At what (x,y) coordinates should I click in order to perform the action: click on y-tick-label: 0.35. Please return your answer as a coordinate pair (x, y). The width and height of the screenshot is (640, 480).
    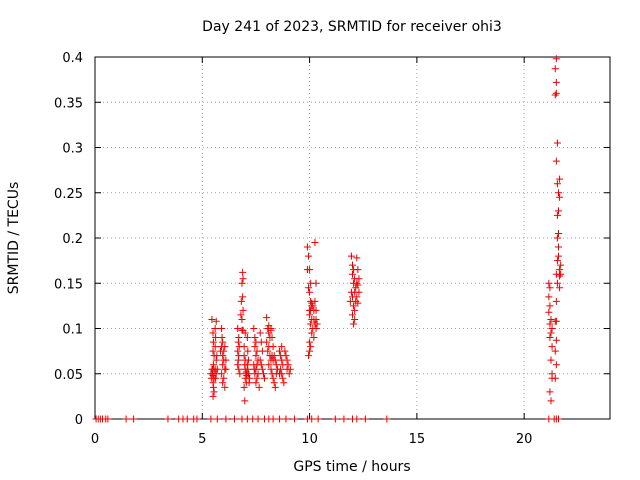
    Looking at the image, I should click on (68, 103).